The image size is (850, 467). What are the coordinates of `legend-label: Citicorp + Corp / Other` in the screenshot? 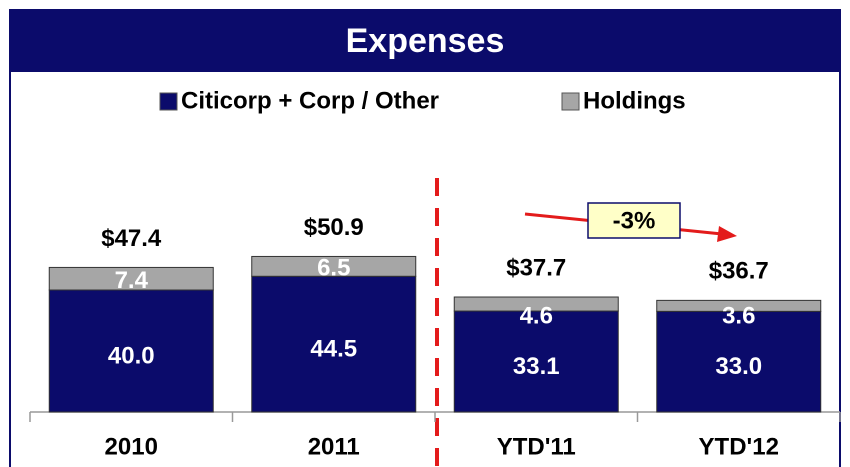 It's located at (310, 100).